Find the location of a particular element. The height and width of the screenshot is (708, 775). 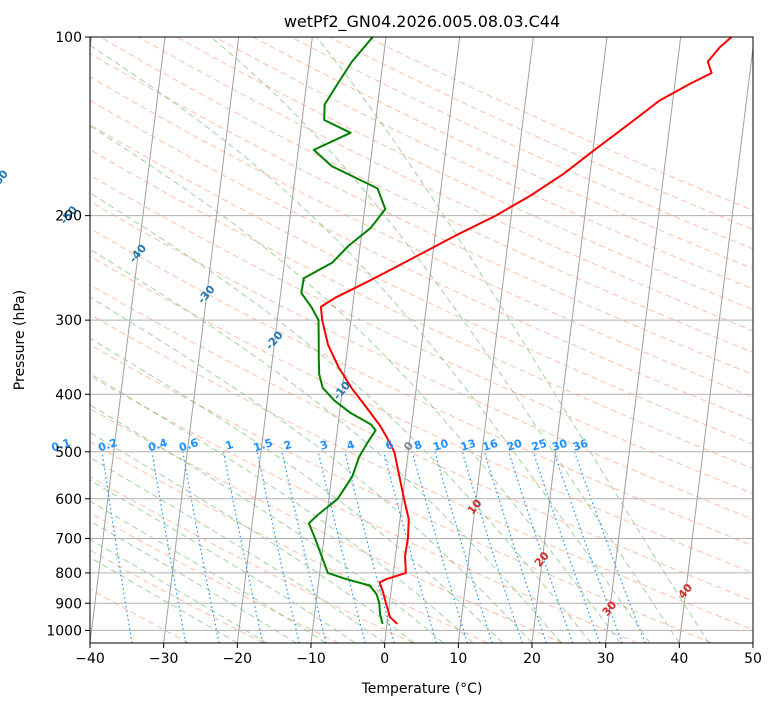

x-axis: −40 −30 −20 −10 0 10 20 30 40 50 is located at coordinates (418, 655).